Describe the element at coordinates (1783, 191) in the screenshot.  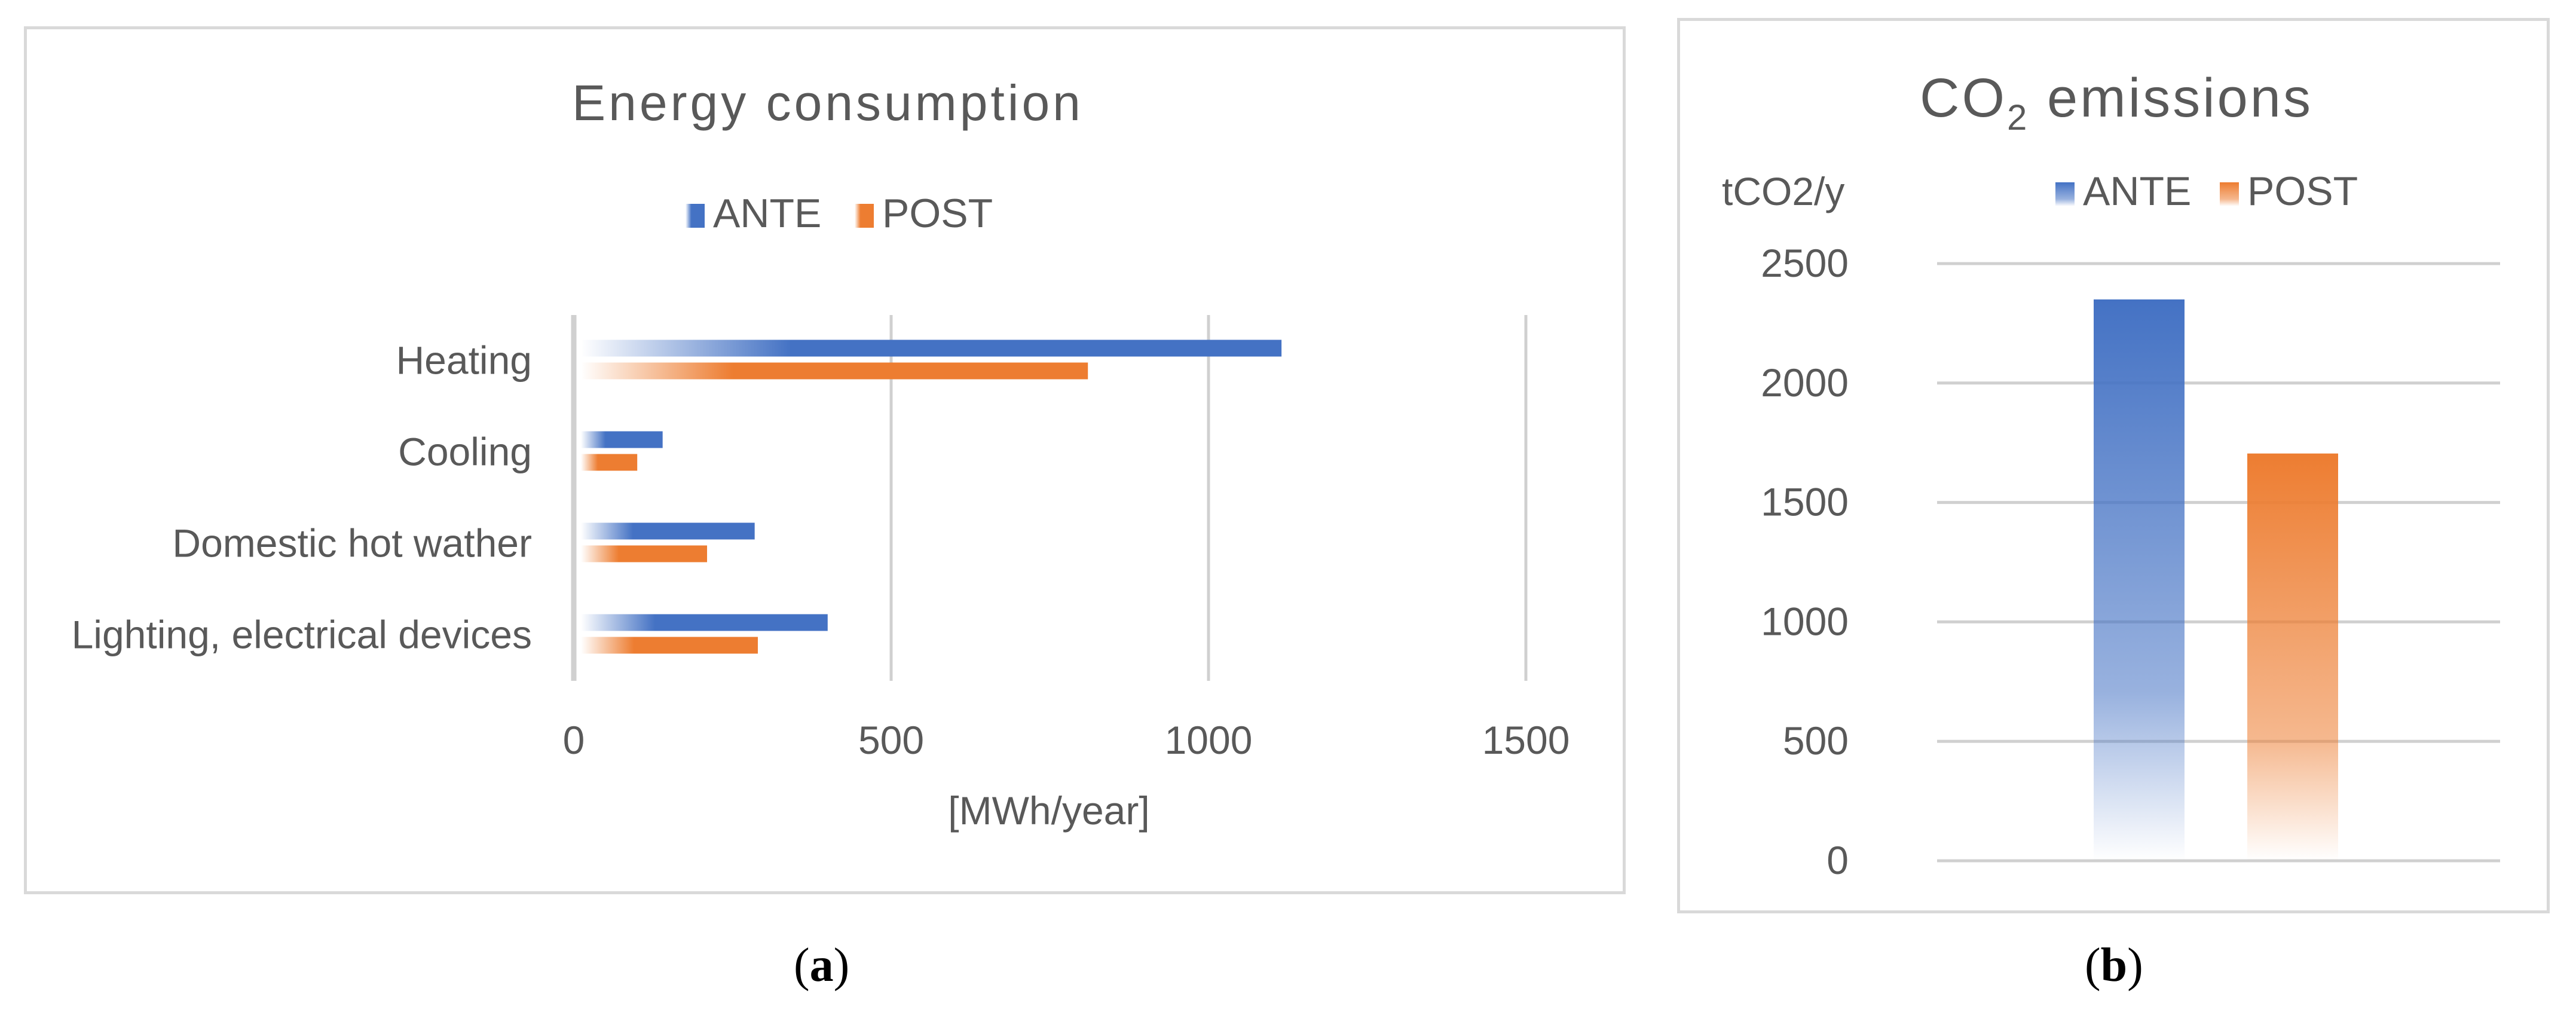
I see `y-axis-title: tCO2/y` at that location.